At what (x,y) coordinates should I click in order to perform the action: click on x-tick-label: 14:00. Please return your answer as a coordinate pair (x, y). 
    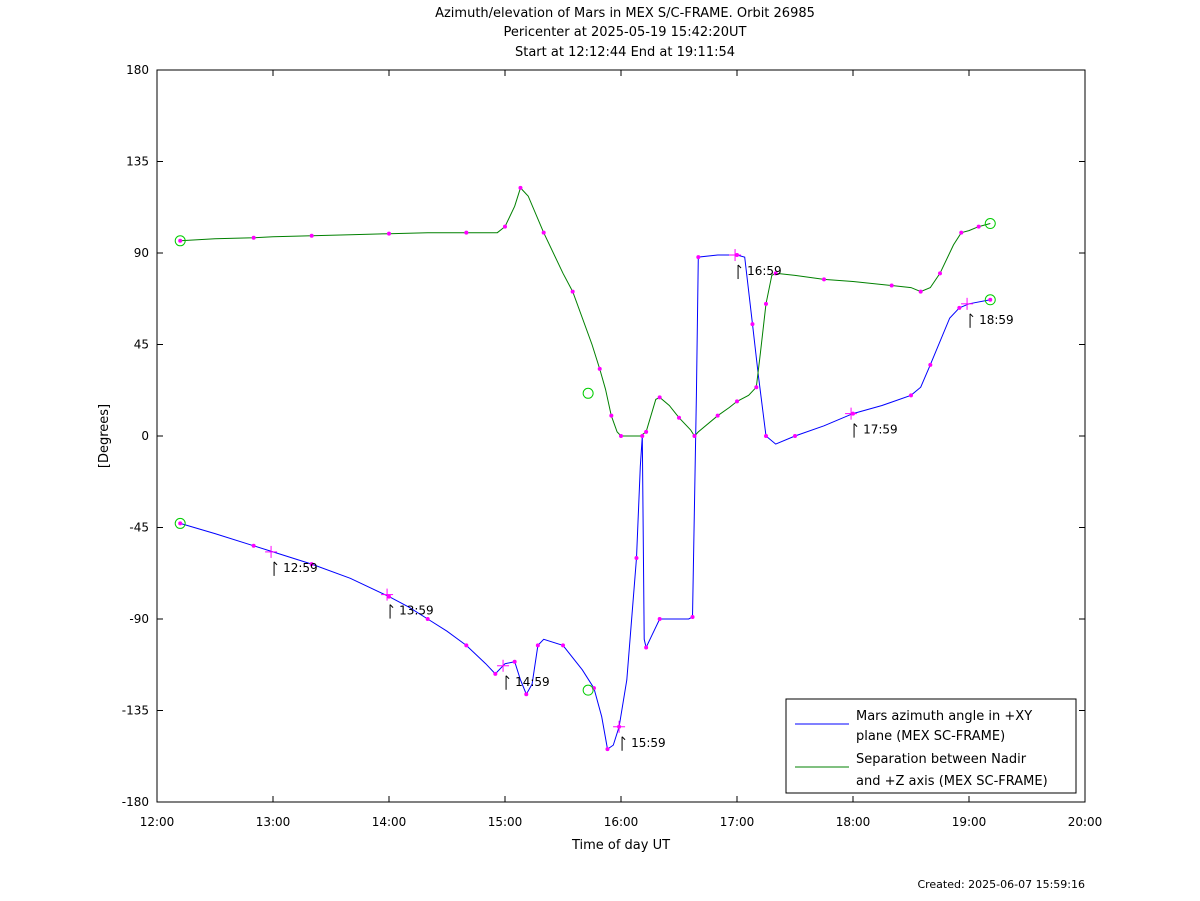
    Looking at the image, I should click on (389, 822).